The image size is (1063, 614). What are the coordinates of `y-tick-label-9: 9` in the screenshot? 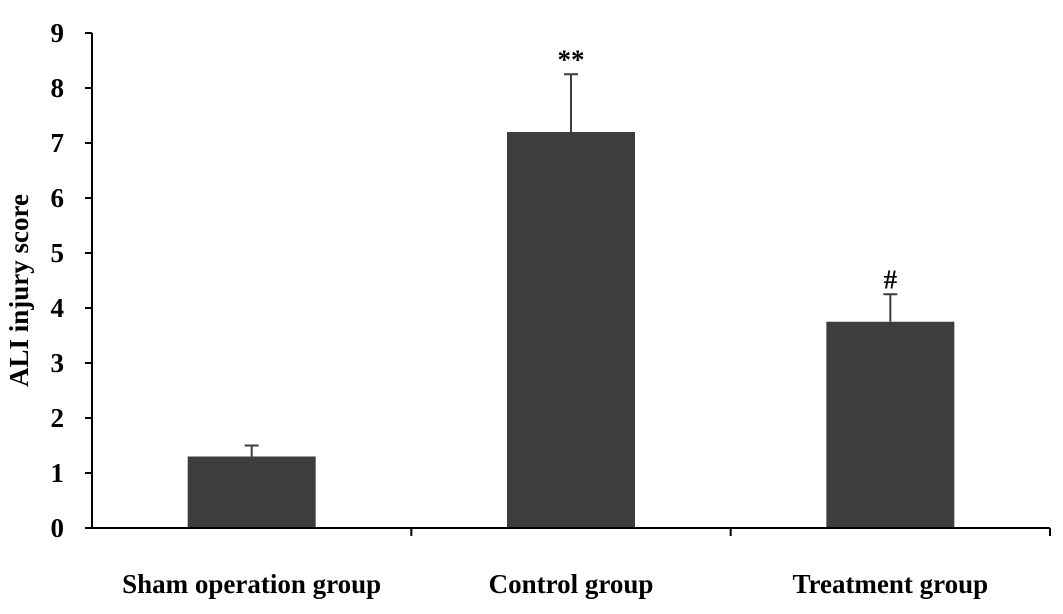 It's located at (58, 33).